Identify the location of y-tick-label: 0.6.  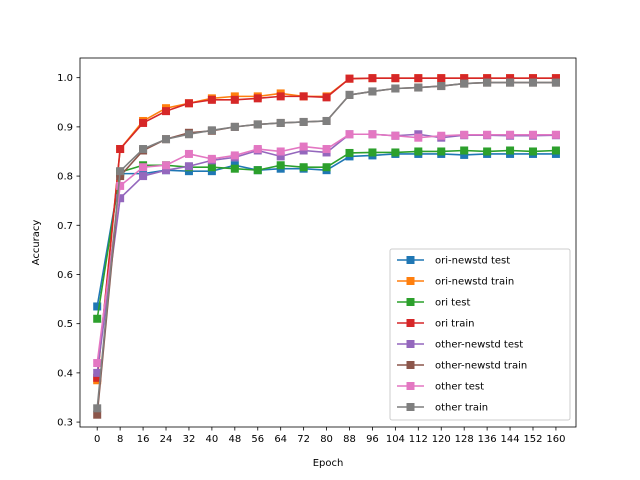
(65, 275).